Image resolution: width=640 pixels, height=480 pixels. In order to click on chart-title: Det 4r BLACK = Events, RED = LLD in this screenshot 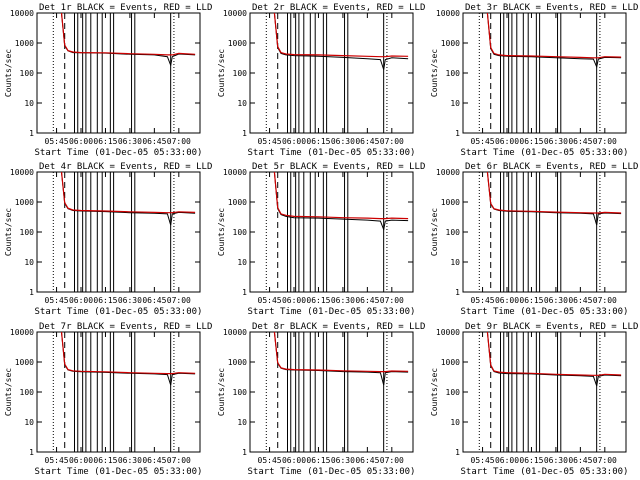, I will do `click(125, 167)`.